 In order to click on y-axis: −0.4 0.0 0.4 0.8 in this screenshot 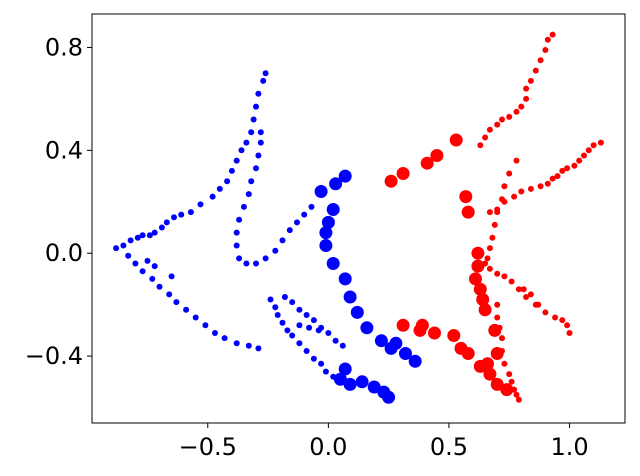, I will do `click(58, 201)`.